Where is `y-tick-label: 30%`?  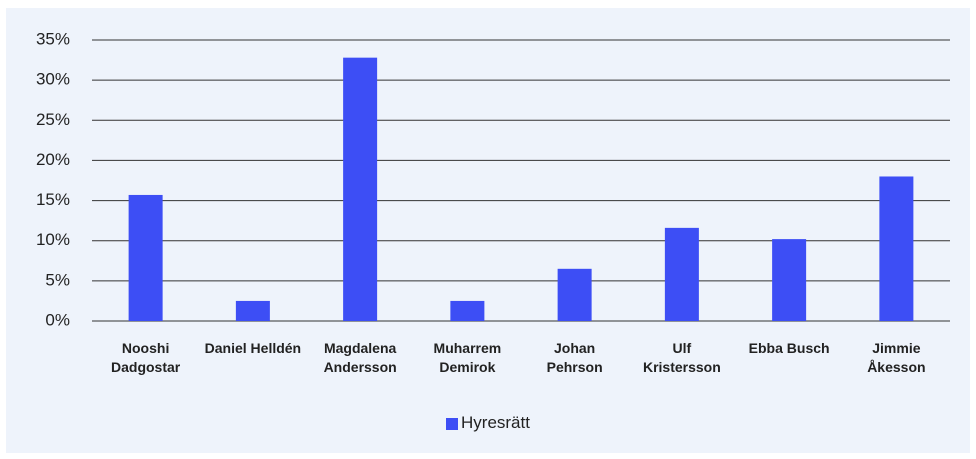 y-tick-label: 30% is located at coordinates (53, 79).